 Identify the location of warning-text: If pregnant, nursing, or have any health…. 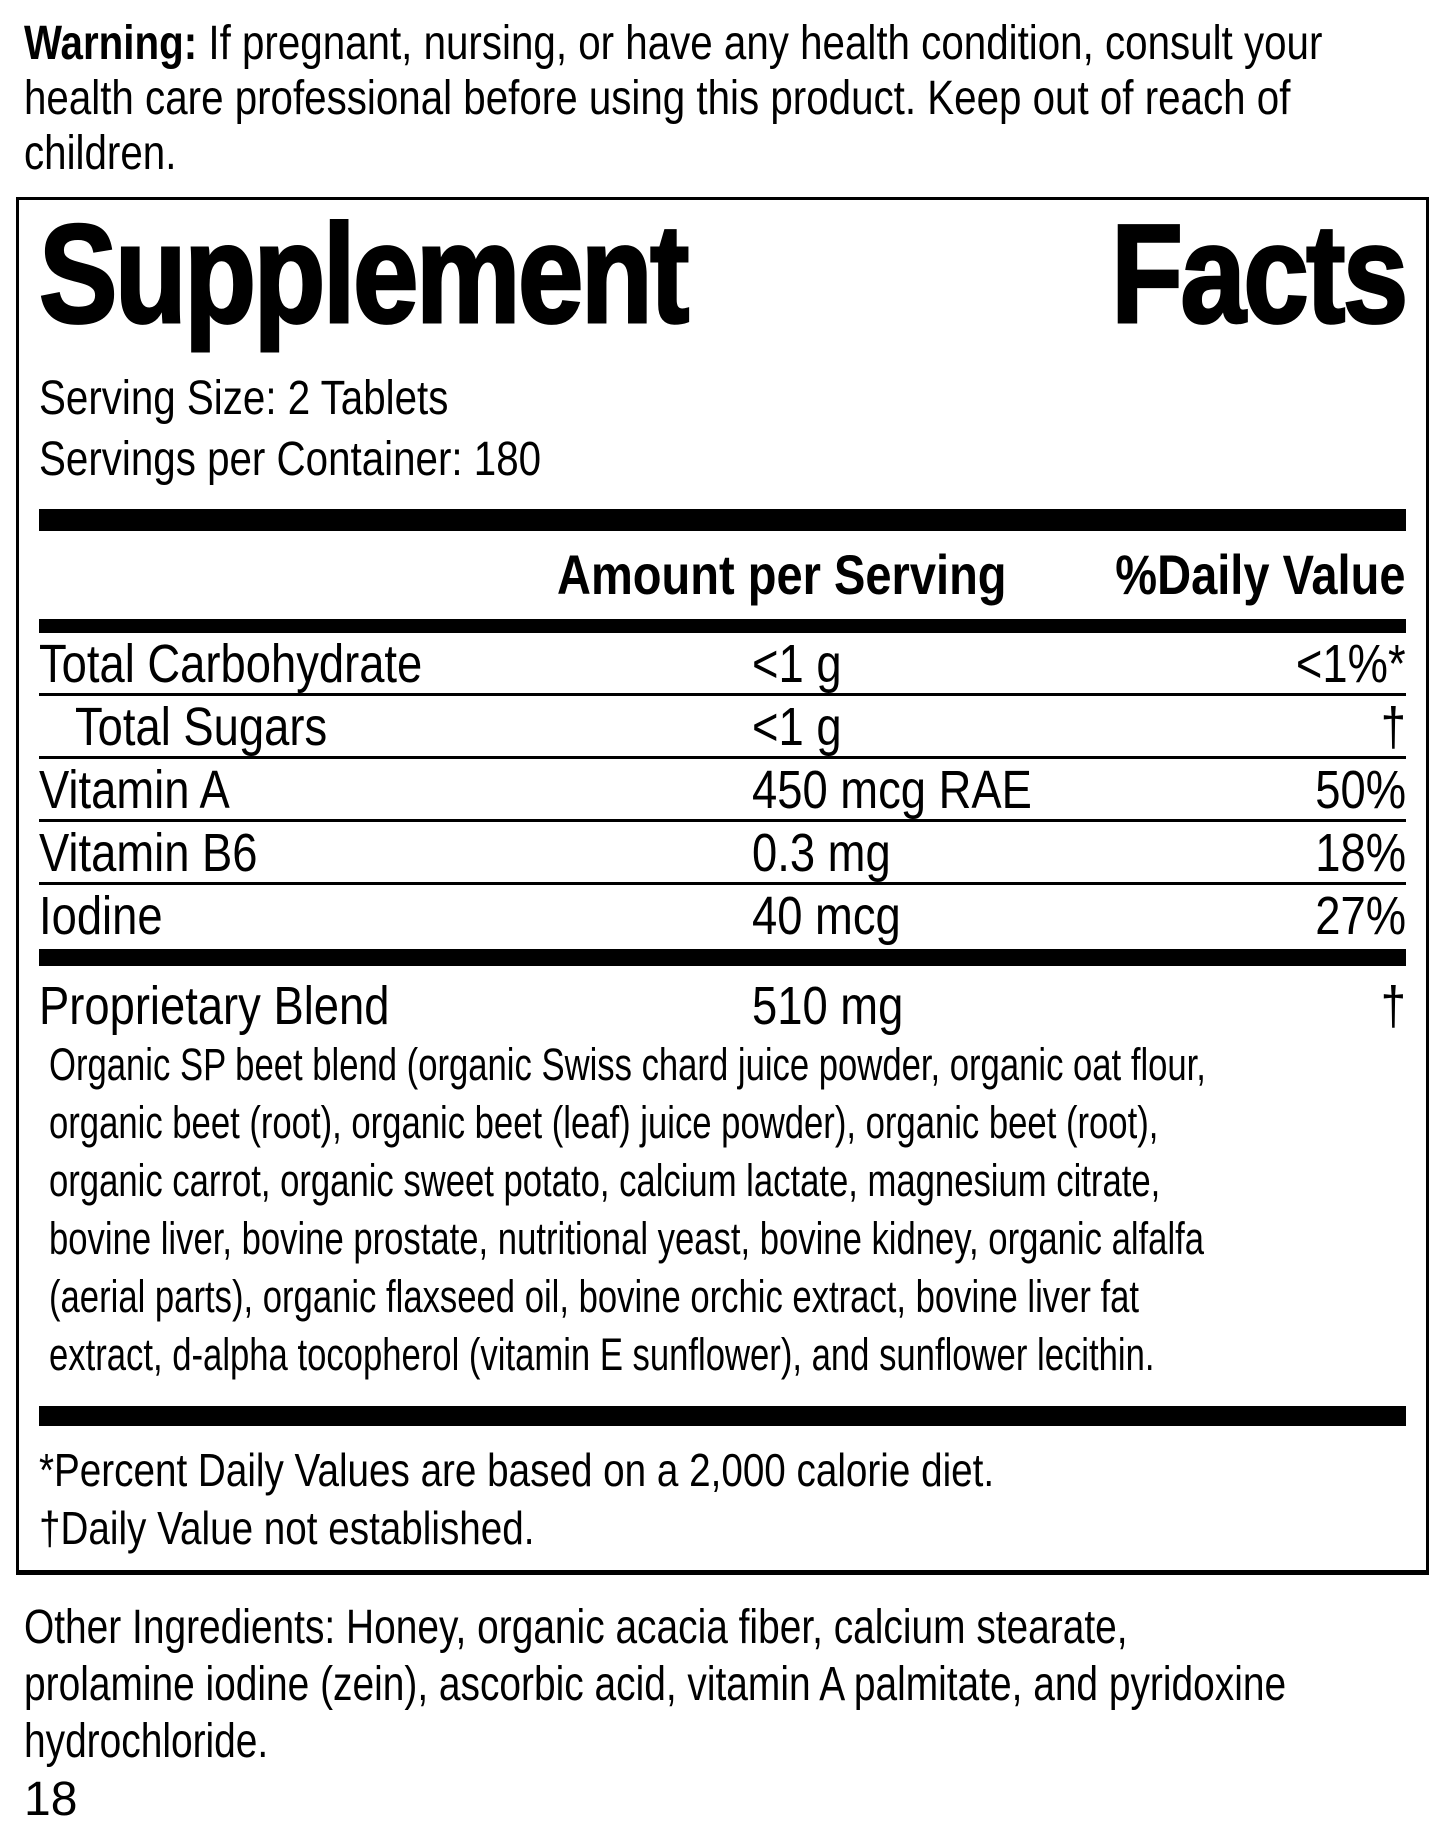
(673, 98).